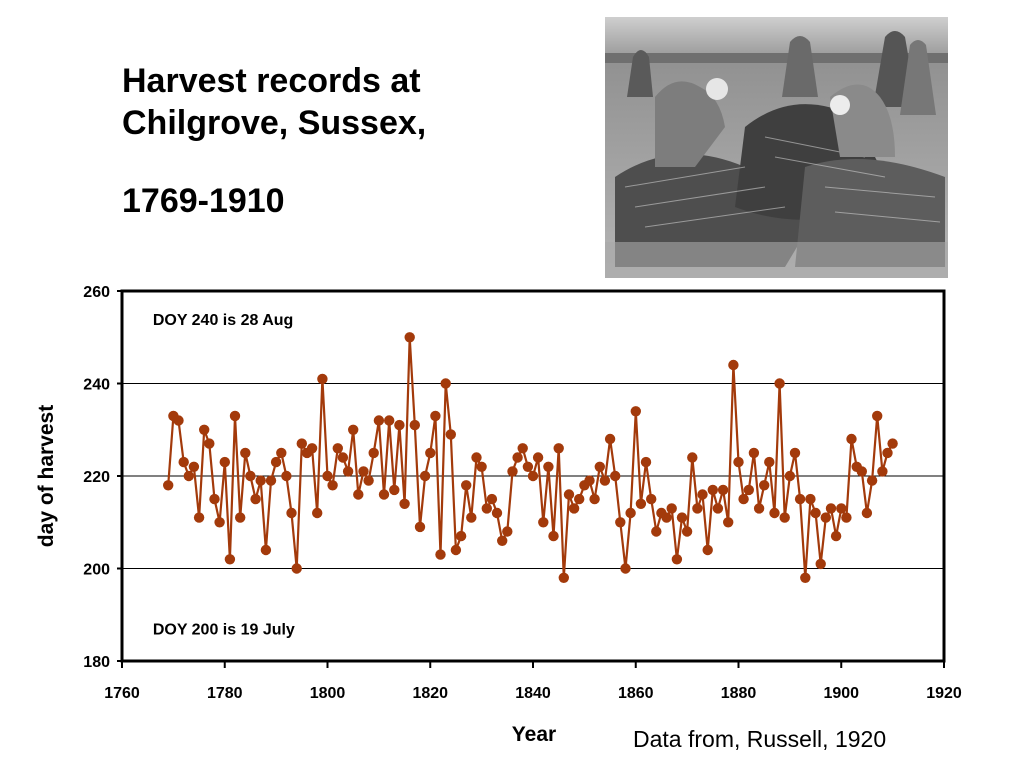  What do you see at coordinates (96, 292) in the screenshot?
I see `y-tick-label: 260` at bounding box center [96, 292].